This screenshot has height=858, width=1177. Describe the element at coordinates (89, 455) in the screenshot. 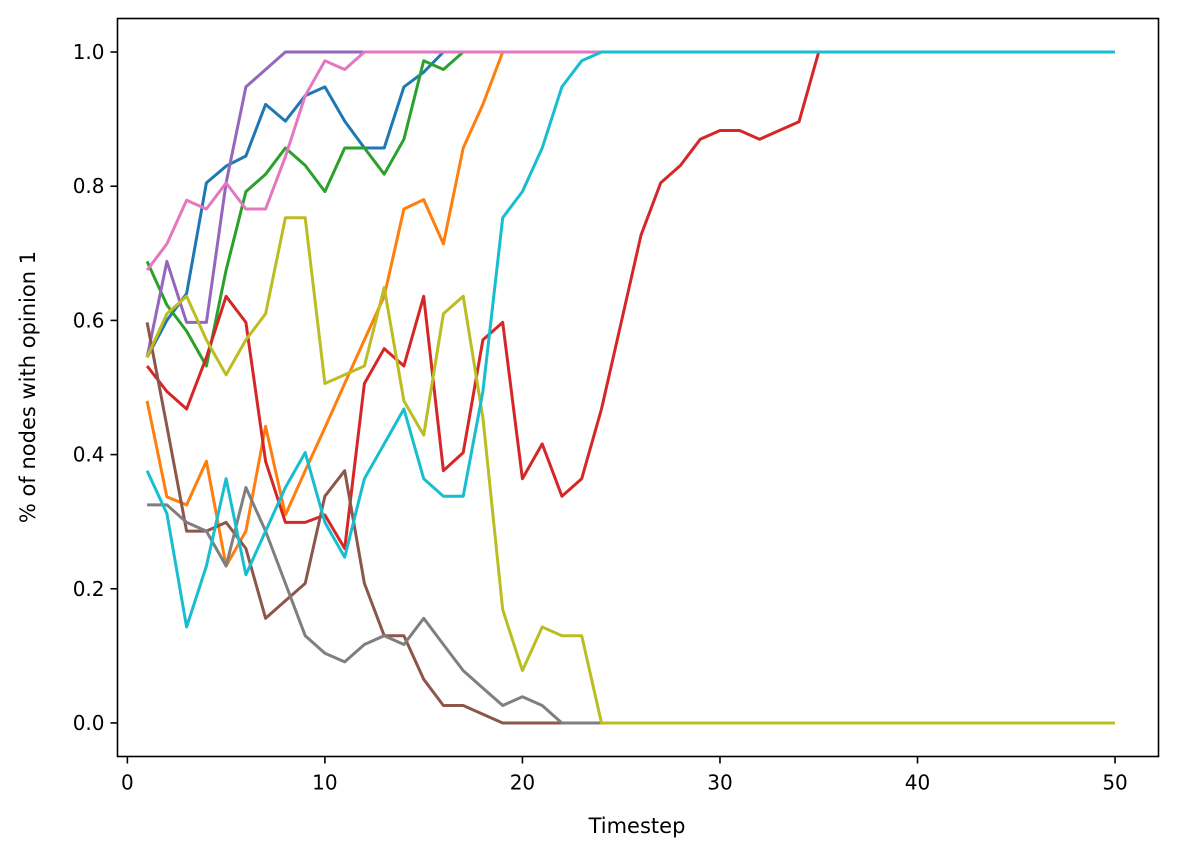

I see `y-tick-label: 0.4` at that location.